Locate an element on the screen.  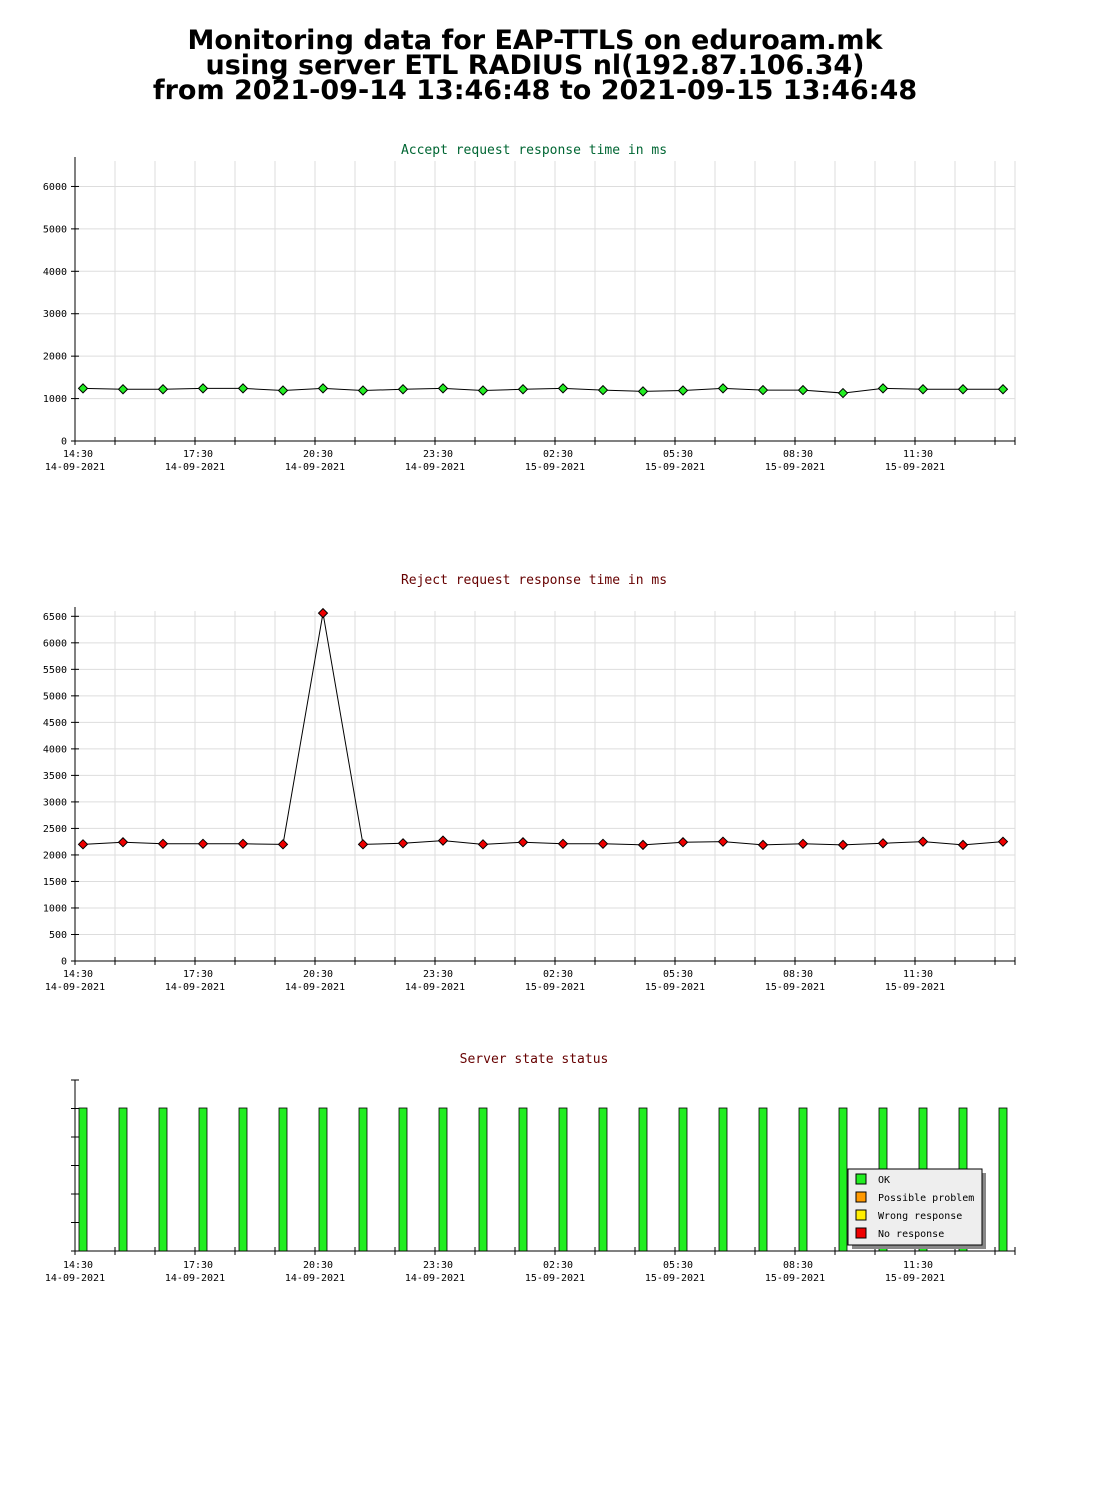
reject-chart-x-tick-time: 02:30 is located at coordinates (558, 974).